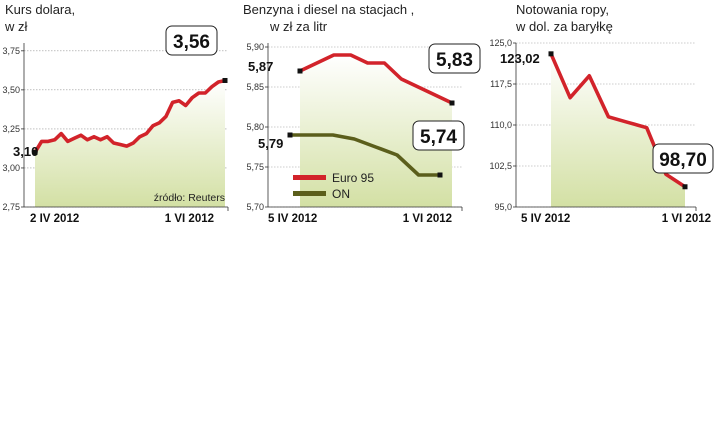 The image size is (720, 438). What do you see at coordinates (255, 87) in the screenshot?
I see `y-tick-label: 5,85` at bounding box center [255, 87].